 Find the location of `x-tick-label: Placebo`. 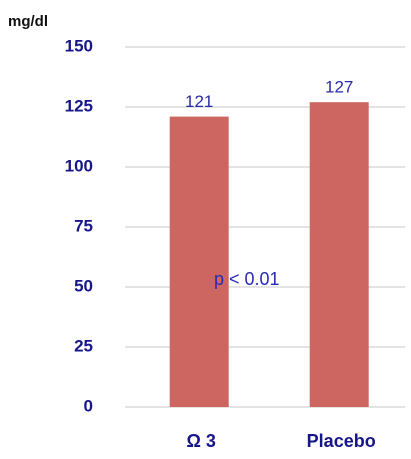

x-tick-label: Placebo is located at coordinates (341, 441).